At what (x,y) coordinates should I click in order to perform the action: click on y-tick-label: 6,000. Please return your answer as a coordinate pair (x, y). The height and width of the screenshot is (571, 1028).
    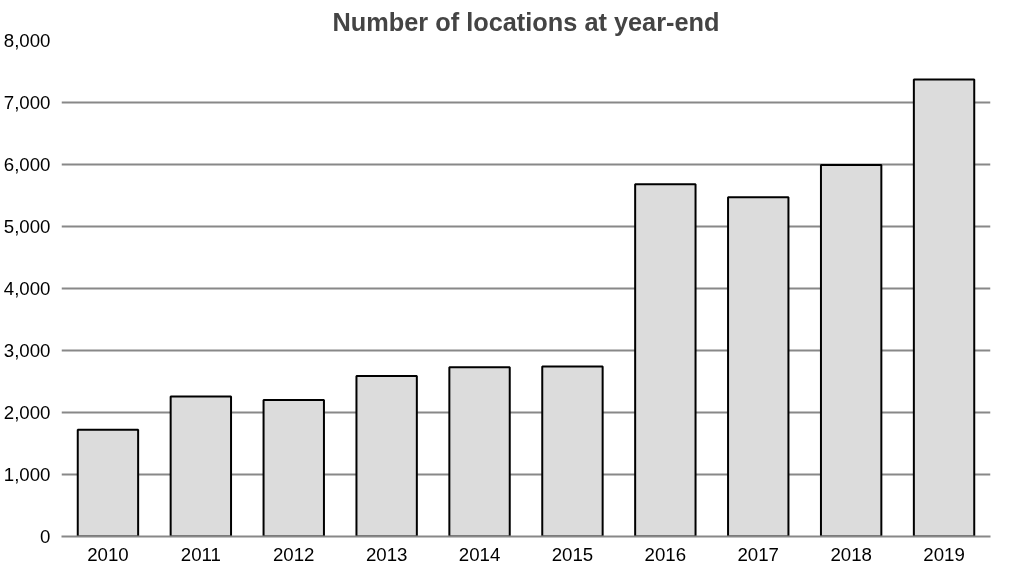
    Looking at the image, I should click on (27, 164).